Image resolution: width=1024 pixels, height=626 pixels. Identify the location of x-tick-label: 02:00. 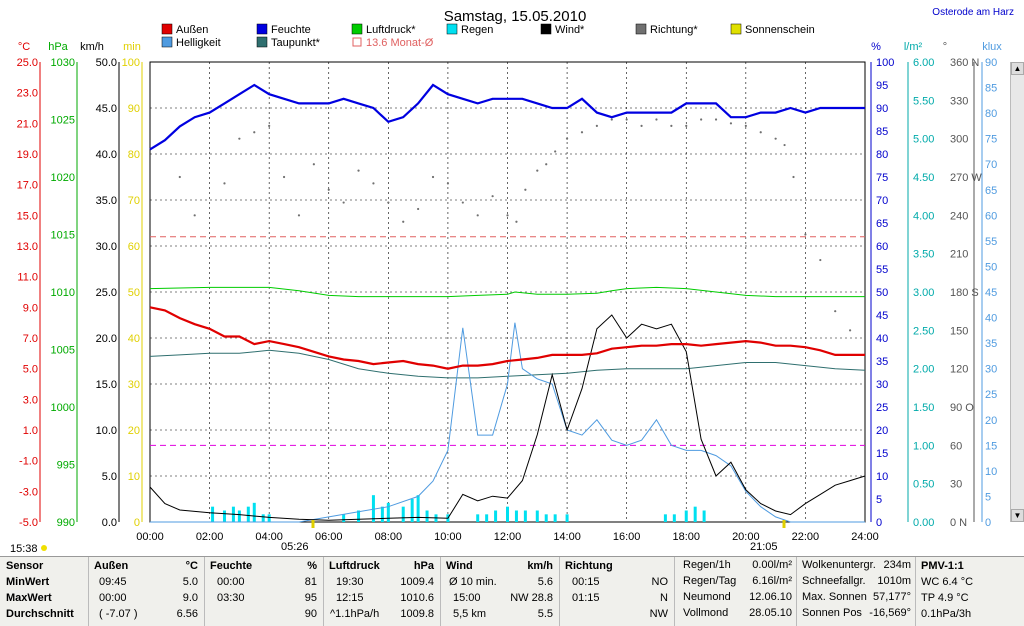
(210, 537).